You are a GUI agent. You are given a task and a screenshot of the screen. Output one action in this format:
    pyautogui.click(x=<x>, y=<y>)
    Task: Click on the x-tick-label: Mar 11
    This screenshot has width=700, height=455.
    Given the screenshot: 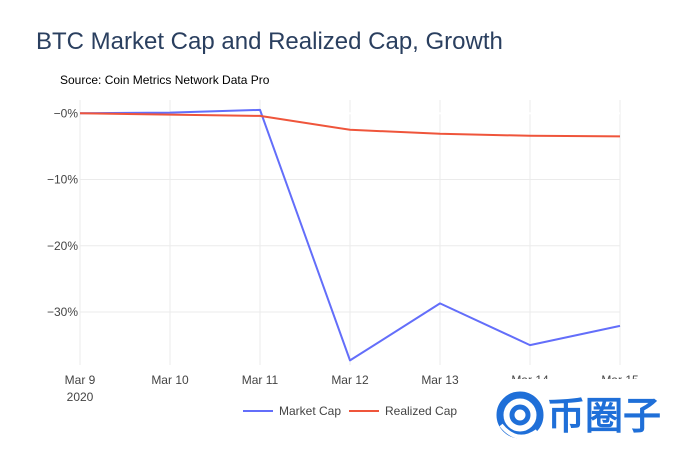 What is the action you would take?
    pyautogui.click(x=260, y=380)
    